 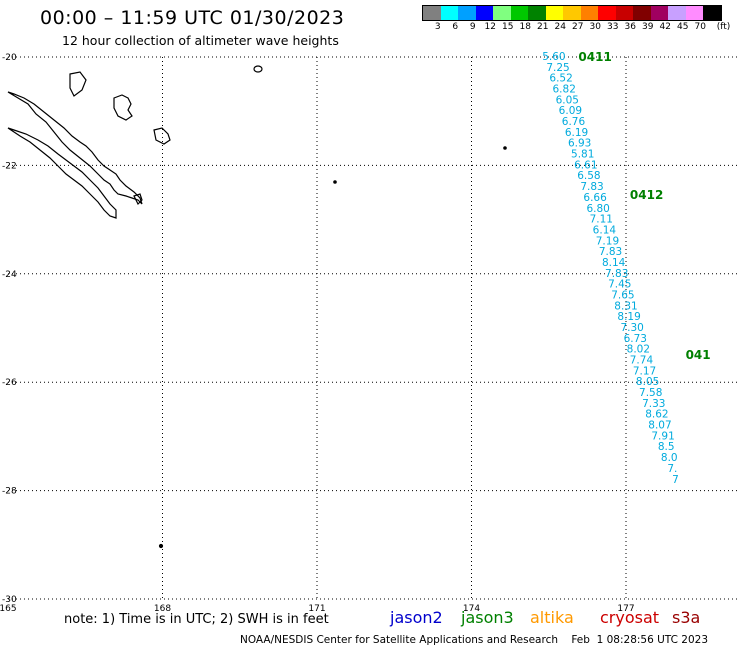 I want to click on latitude-label: -20, so click(x=9, y=58).